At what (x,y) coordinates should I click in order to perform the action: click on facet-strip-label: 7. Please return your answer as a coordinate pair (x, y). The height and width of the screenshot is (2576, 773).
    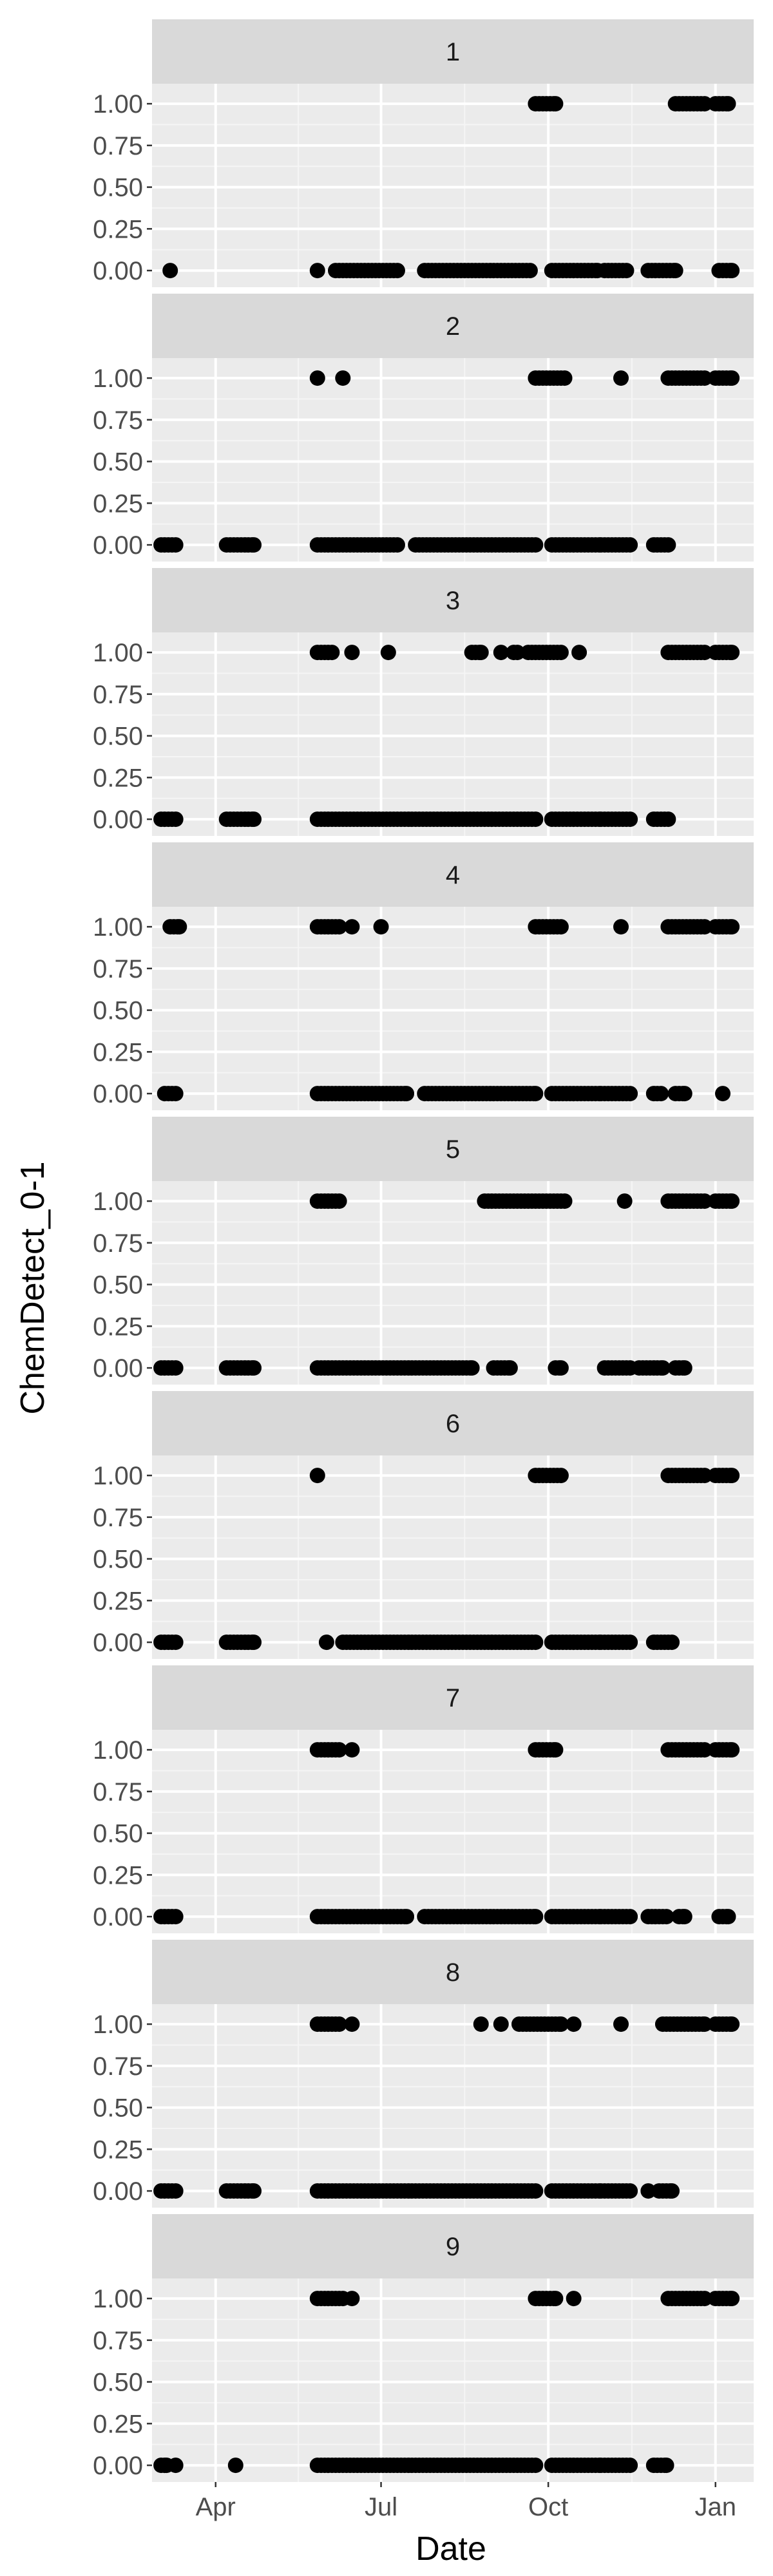
    Looking at the image, I should click on (453, 1698).